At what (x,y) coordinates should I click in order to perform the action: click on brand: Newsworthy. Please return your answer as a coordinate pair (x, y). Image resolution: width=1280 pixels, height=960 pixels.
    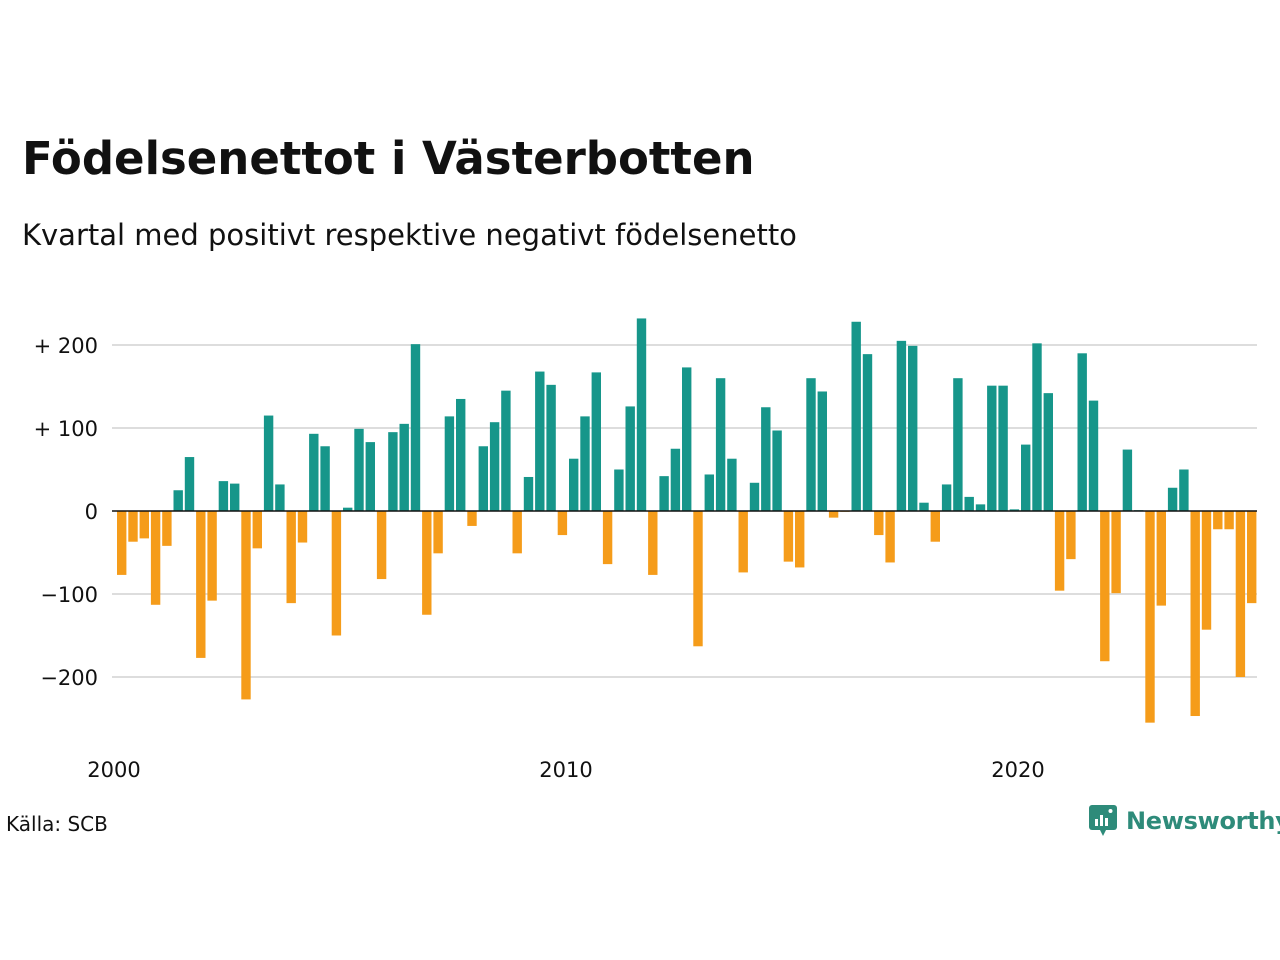
    Looking at the image, I should click on (1184, 821).